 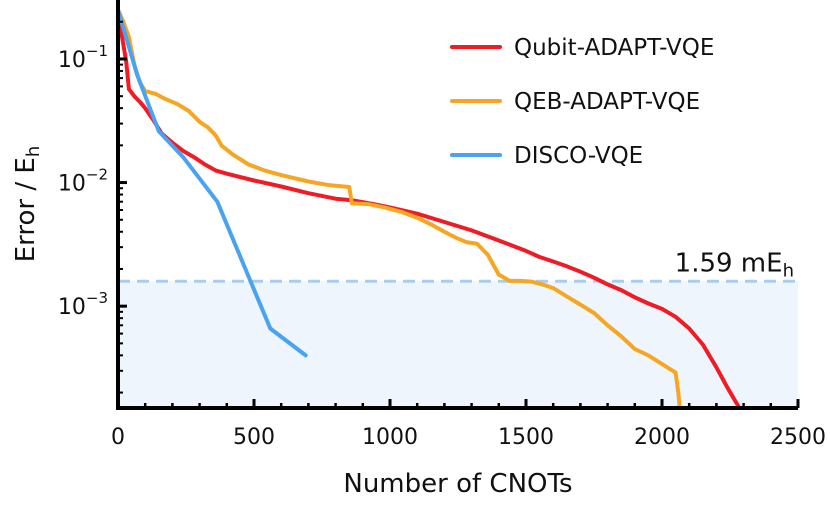 I want to click on x-tick-label: 1500, so click(x=526, y=437).